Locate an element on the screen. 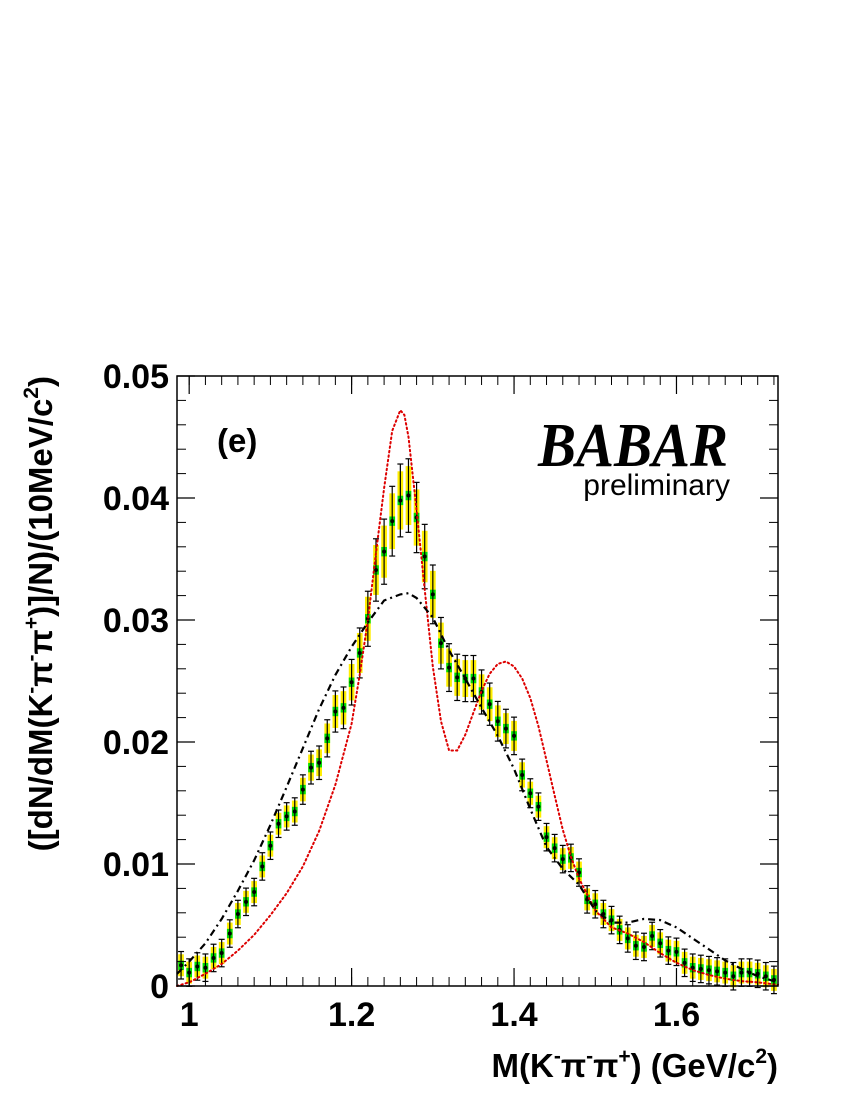 The height and width of the screenshot is (1105, 850). y-tick-label: 0.05 is located at coordinates (136, 377).